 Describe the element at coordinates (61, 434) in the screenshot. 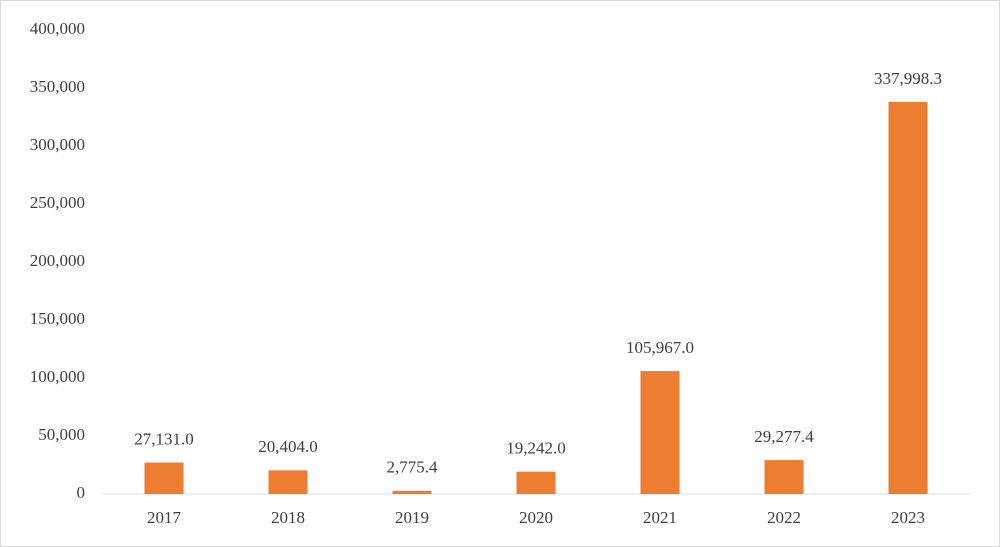

I see `y-tick-label: 50,000` at that location.